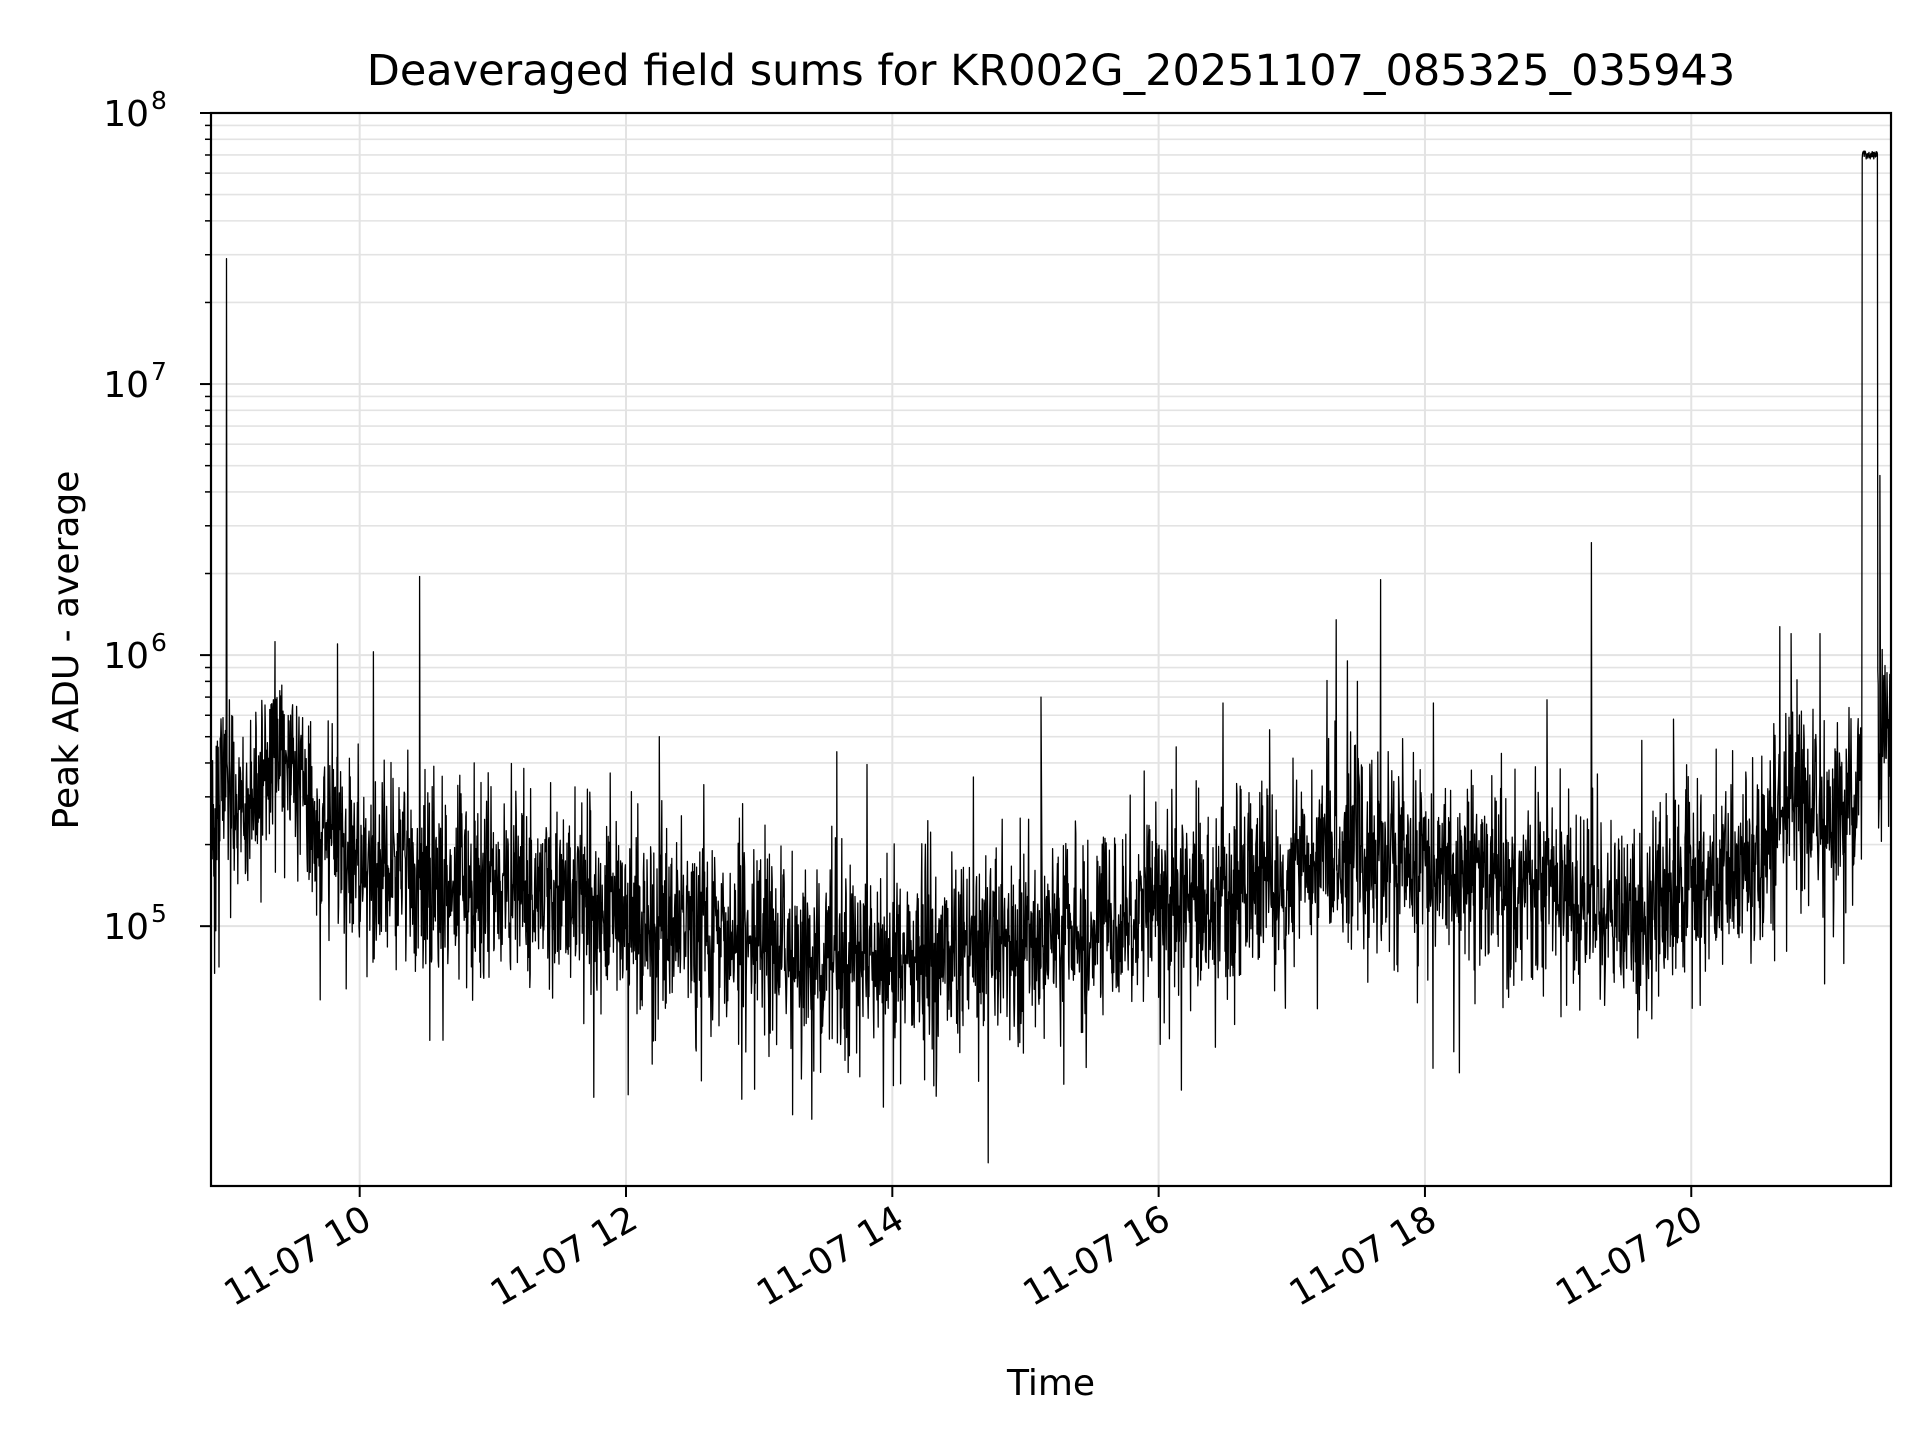 This screenshot has height=1445, width=1920. I want to click on y-tick-exponent: 5, so click(159, 913).